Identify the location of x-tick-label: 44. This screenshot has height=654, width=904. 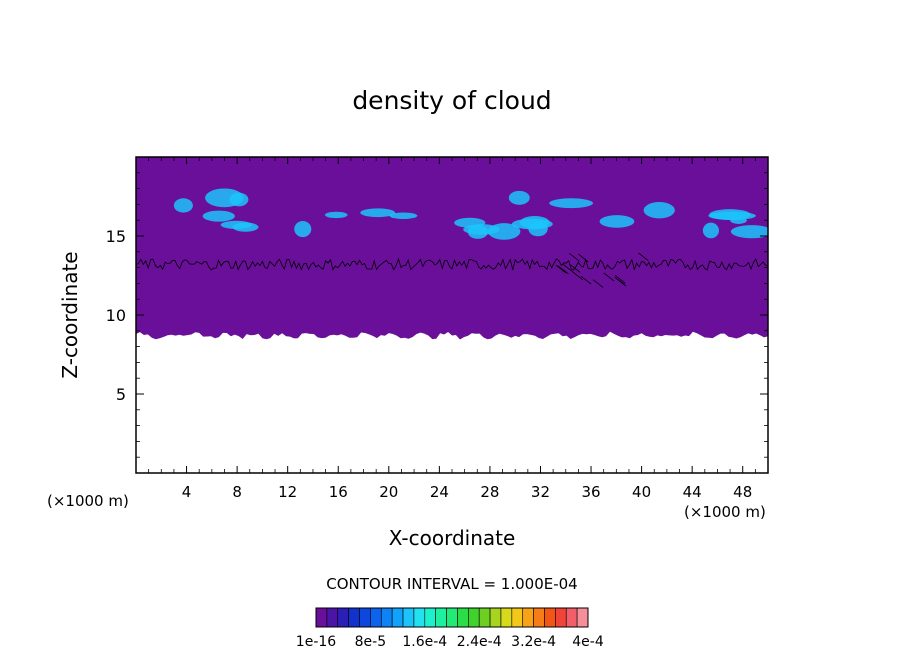
(692, 492).